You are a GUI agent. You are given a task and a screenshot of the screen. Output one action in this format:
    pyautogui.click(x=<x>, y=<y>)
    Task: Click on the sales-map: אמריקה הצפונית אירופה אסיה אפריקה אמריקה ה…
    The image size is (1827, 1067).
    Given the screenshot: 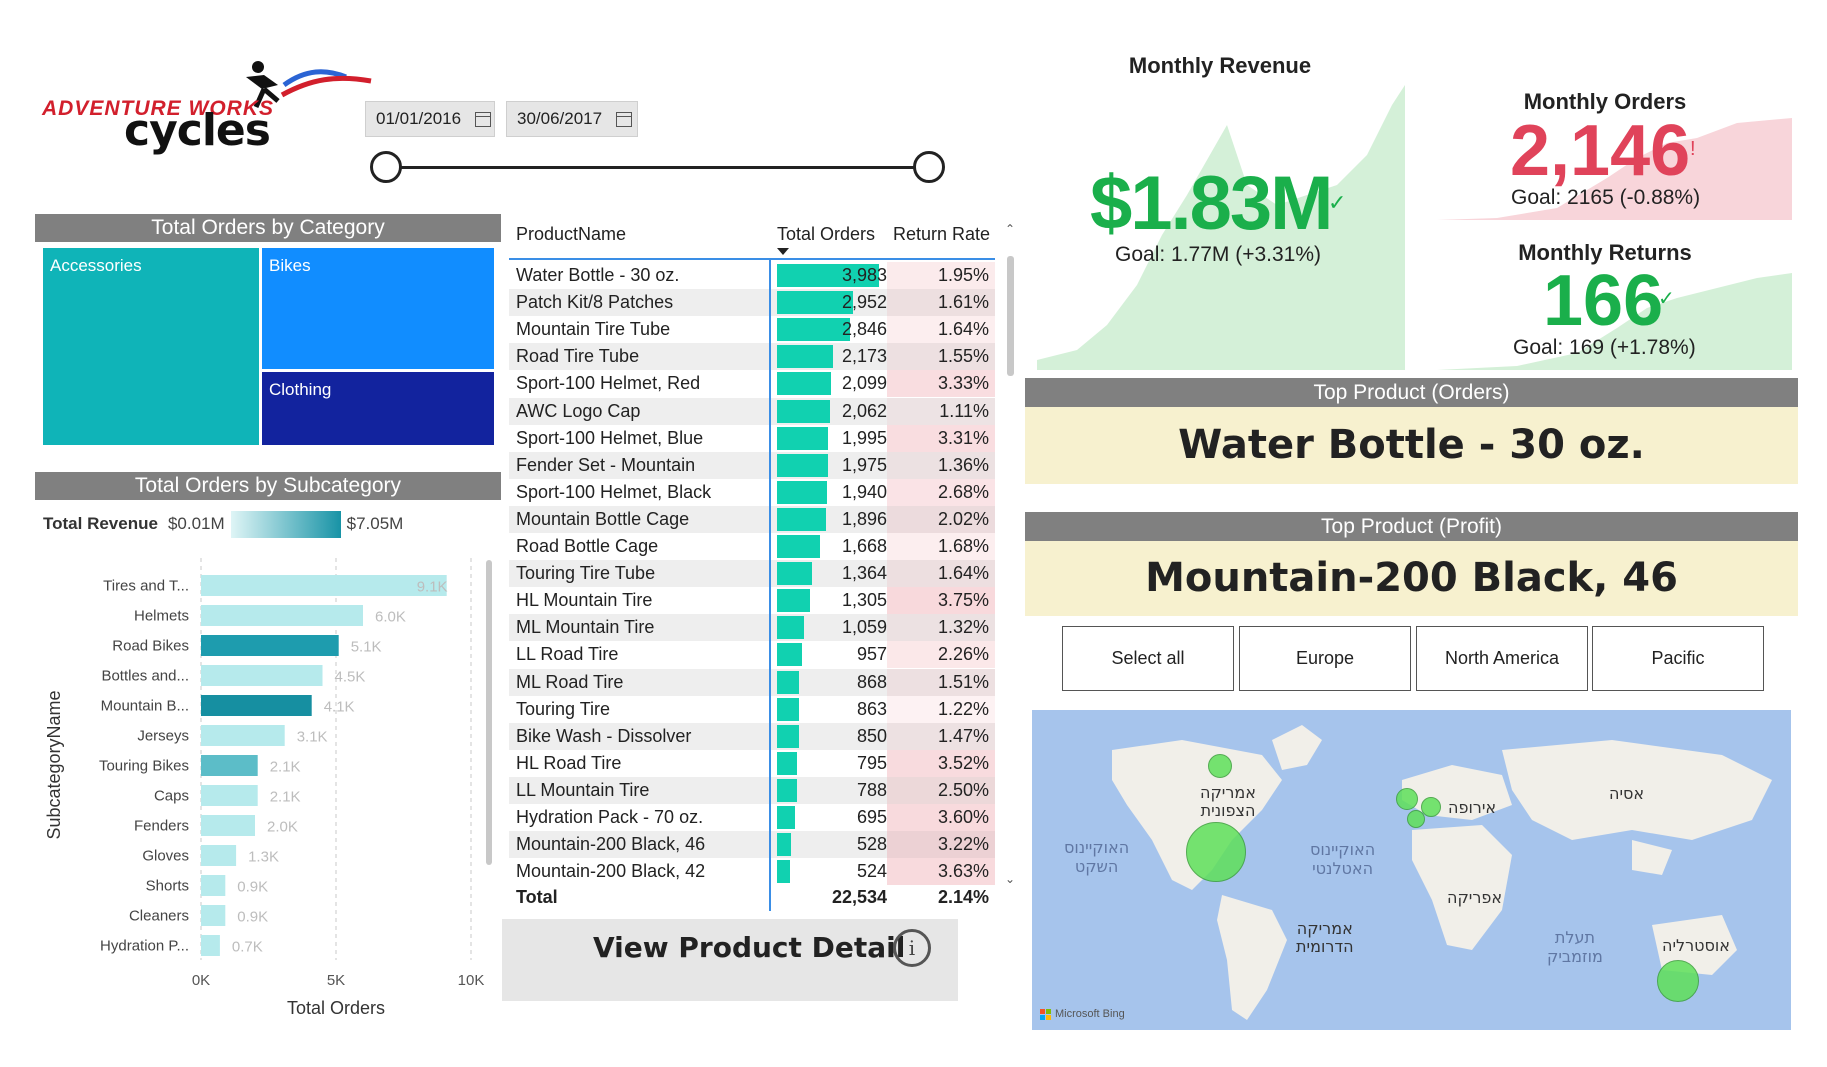 What is the action you would take?
    pyautogui.click(x=1411, y=870)
    